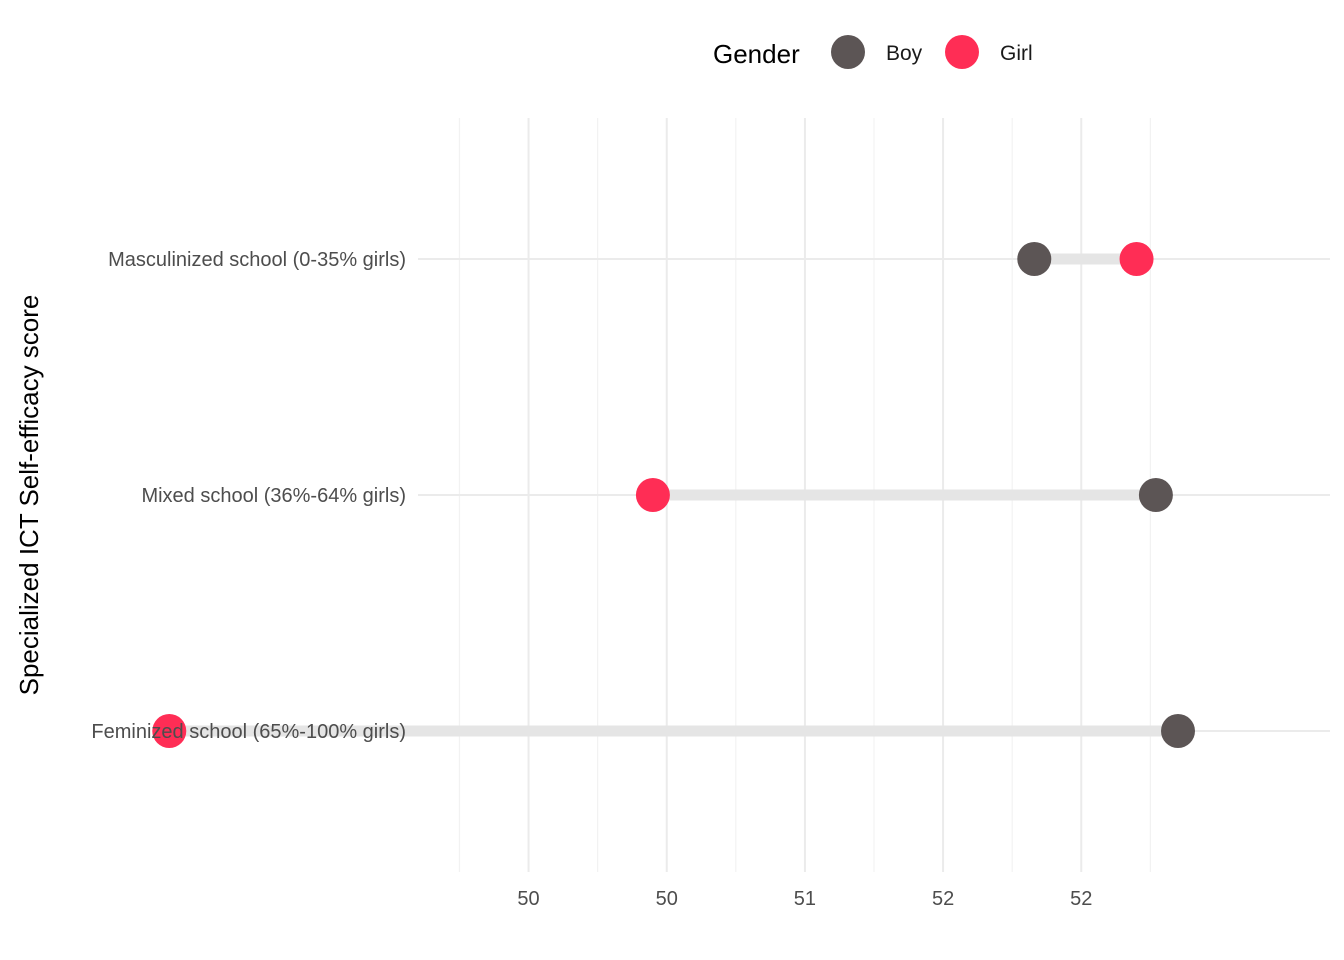 The image size is (1344, 960). Describe the element at coordinates (873, 52) in the screenshot. I see `legend: Gender Boy Girl` at that location.